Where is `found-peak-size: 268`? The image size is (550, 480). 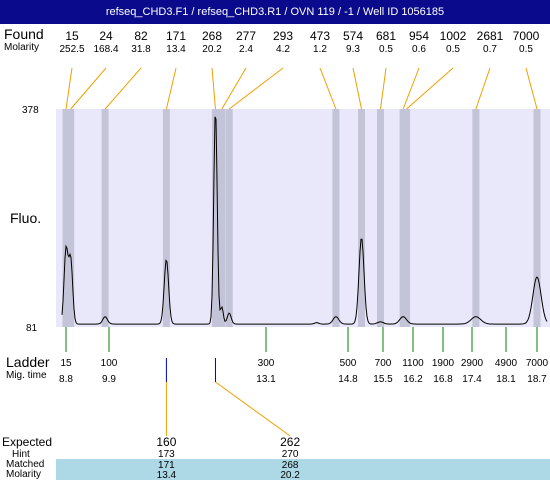 found-peak-size: 268 is located at coordinates (212, 36).